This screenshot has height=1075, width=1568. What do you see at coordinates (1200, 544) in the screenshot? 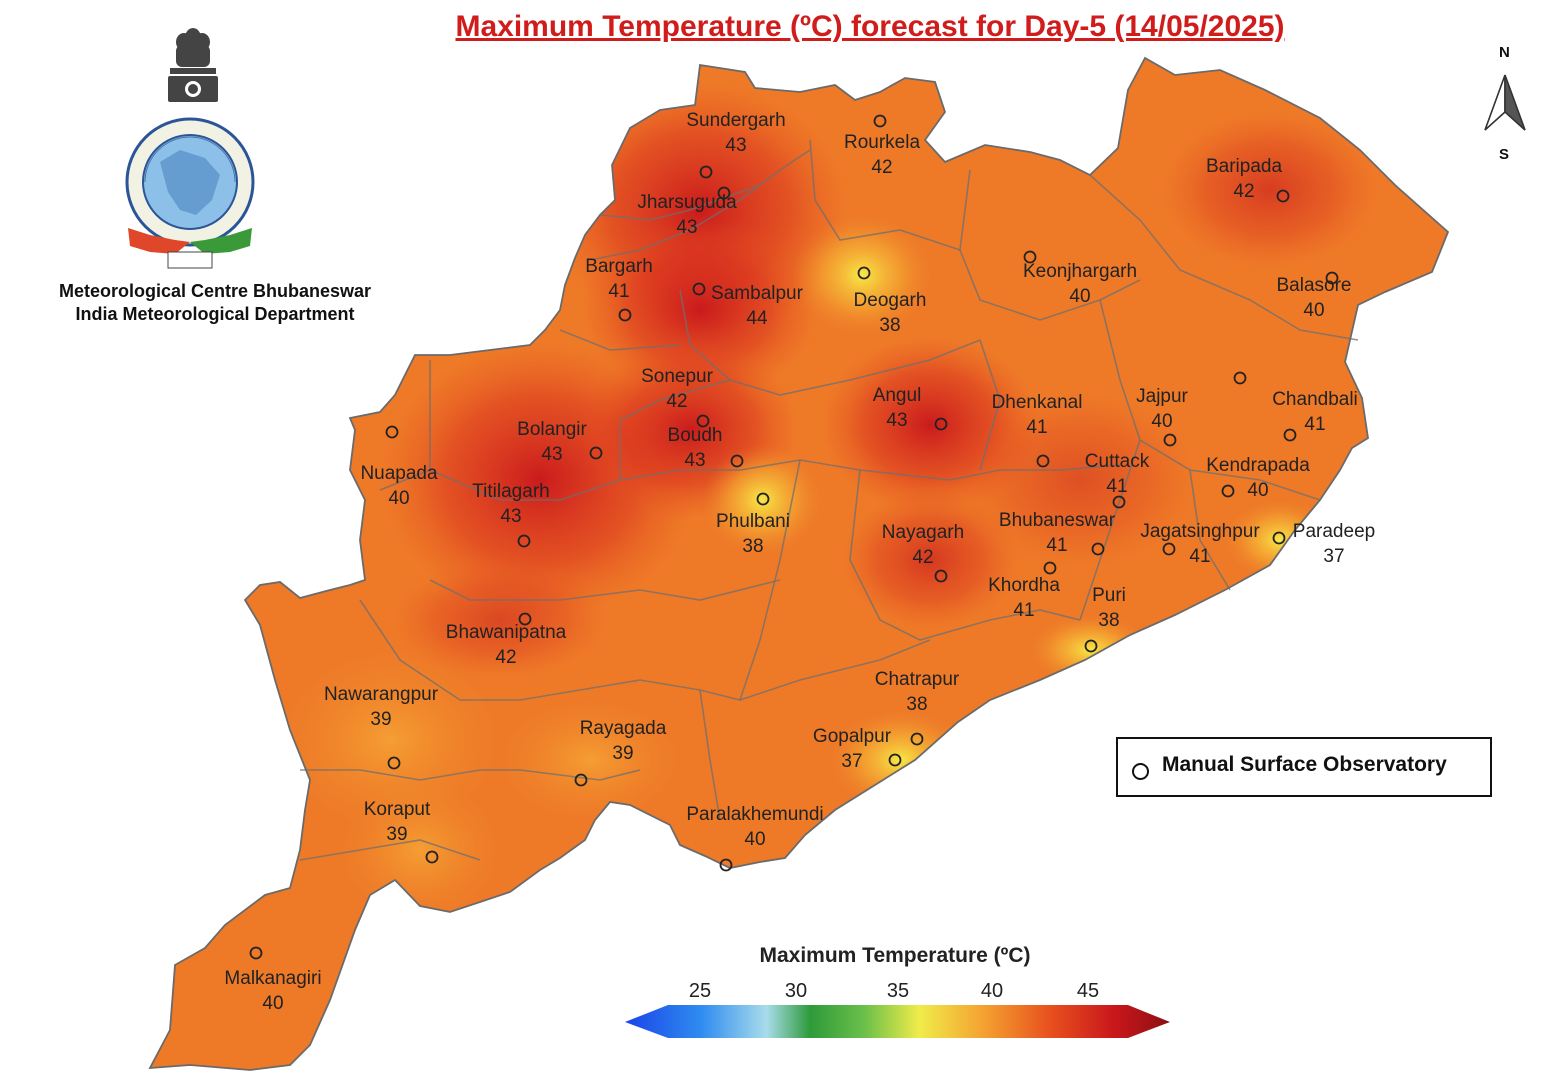
I see `station-label-jagatsinghpur: Jagatsinghpur 41` at bounding box center [1200, 544].